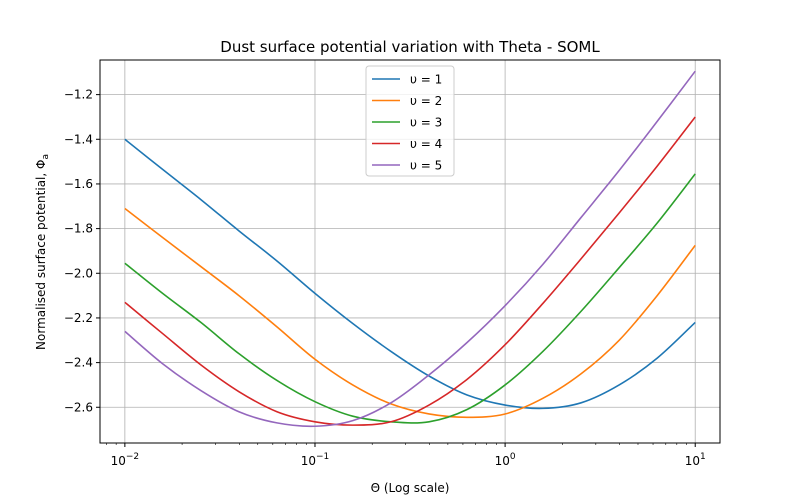 This screenshot has width=800, height=500. Describe the element at coordinates (78, 363) in the screenshot. I see `y-tick-label: −2.4` at that location.